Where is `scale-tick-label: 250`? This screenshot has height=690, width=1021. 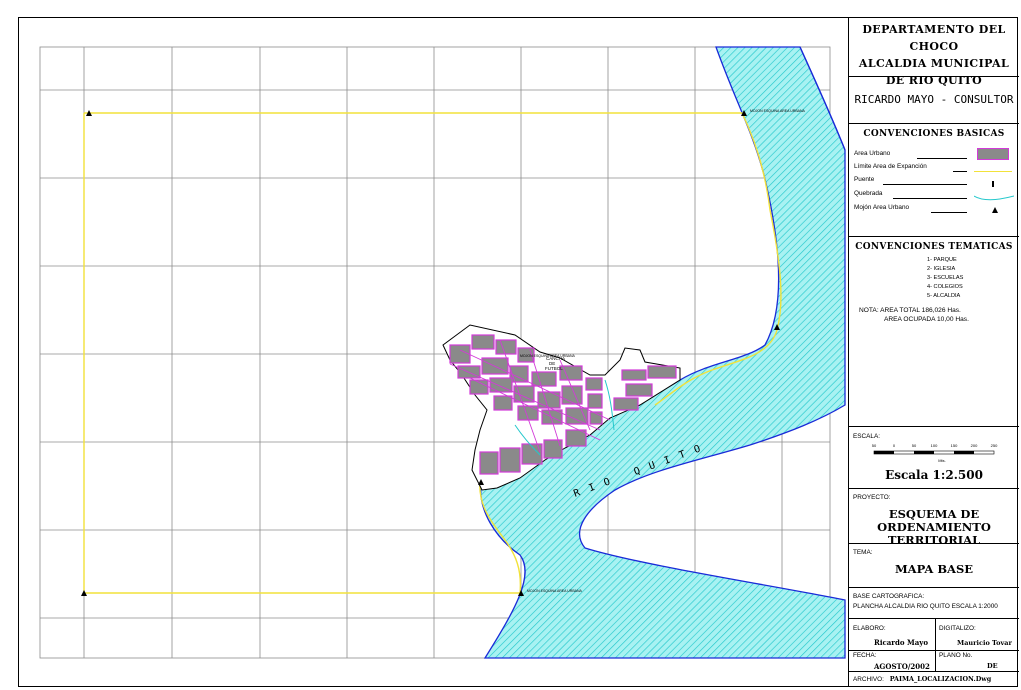
scale-tick-label: 250 is located at coordinates (994, 445).